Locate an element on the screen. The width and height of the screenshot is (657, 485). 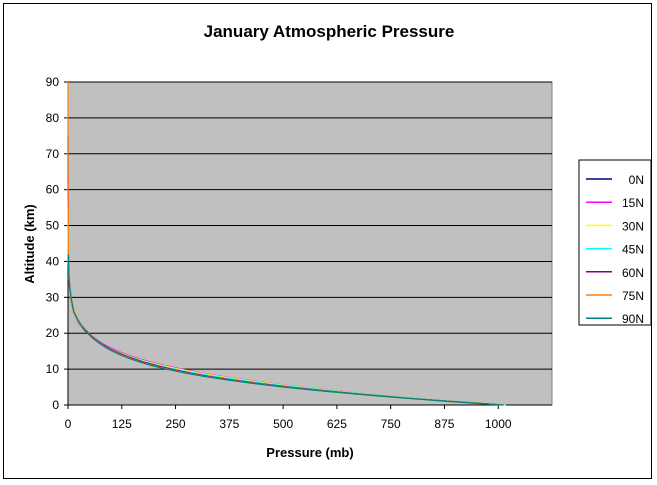
y-tick-label: 10 is located at coordinates (53, 369).